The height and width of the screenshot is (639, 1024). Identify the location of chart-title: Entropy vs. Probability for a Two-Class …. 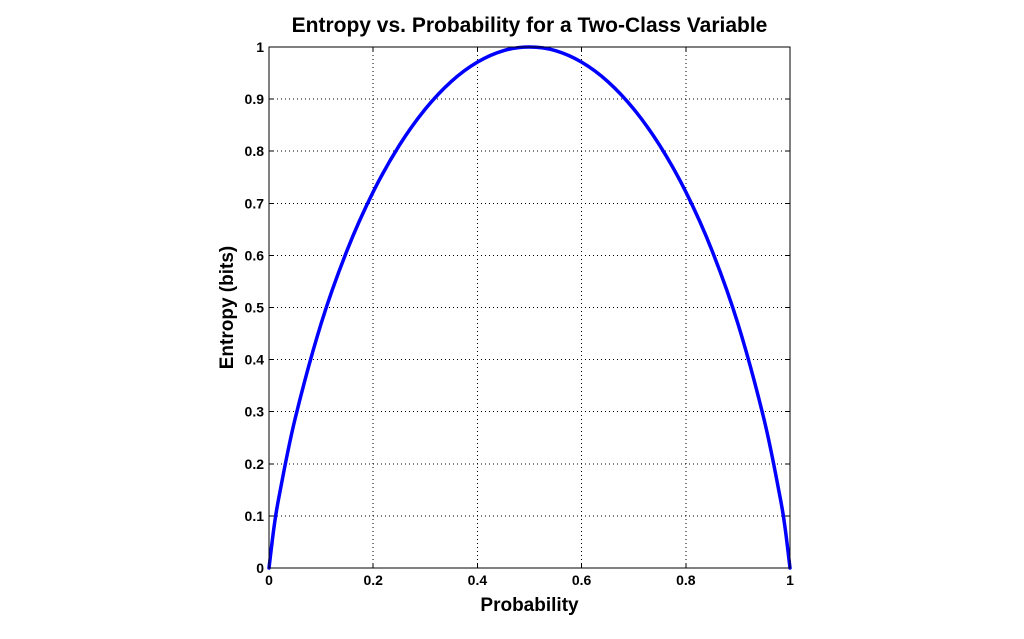
(530, 25).